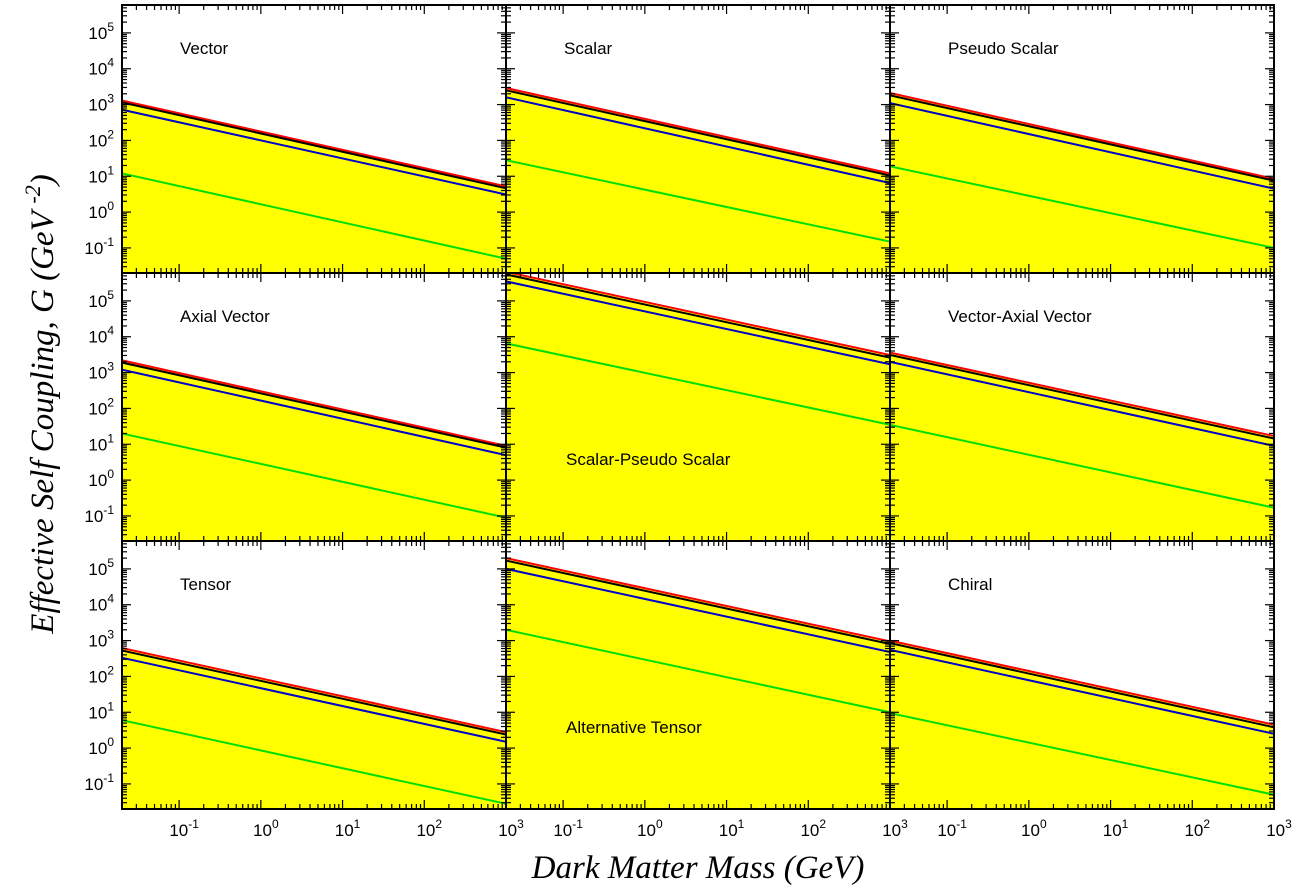  Describe the element at coordinates (205, 584) in the screenshot. I see `panel-label: Tensor` at that location.